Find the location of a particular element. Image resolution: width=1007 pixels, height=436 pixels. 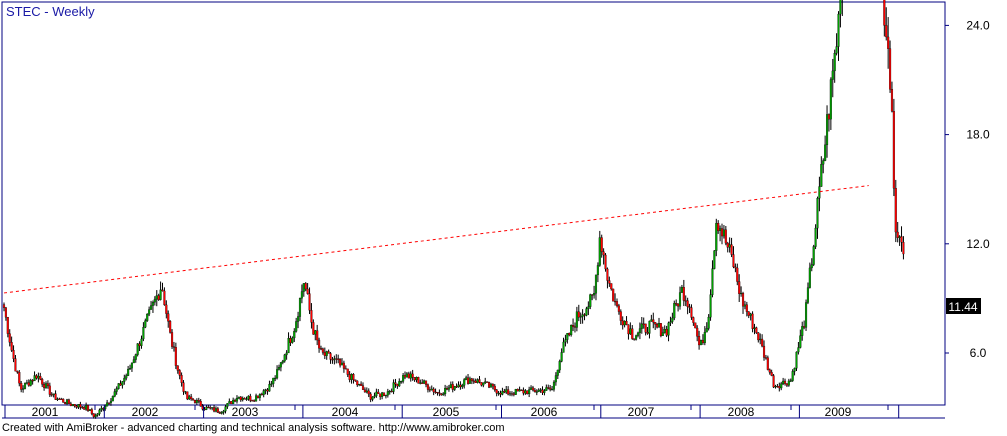

x-tick-label: 2001 is located at coordinates (45, 412).